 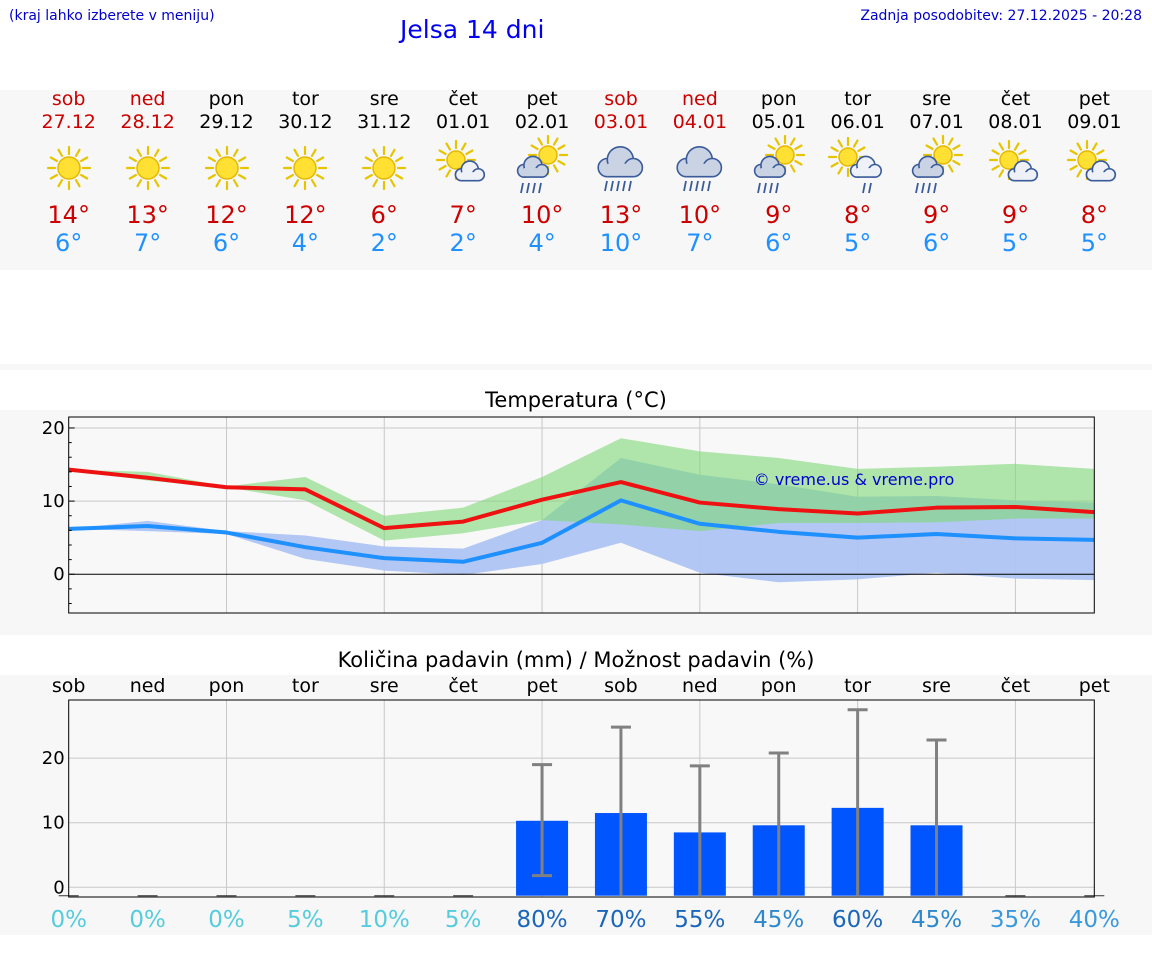 What do you see at coordinates (937, 172) in the screenshot?
I see `forecast-day: sre 07.01 9° 6°` at bounding box center [937, 172].